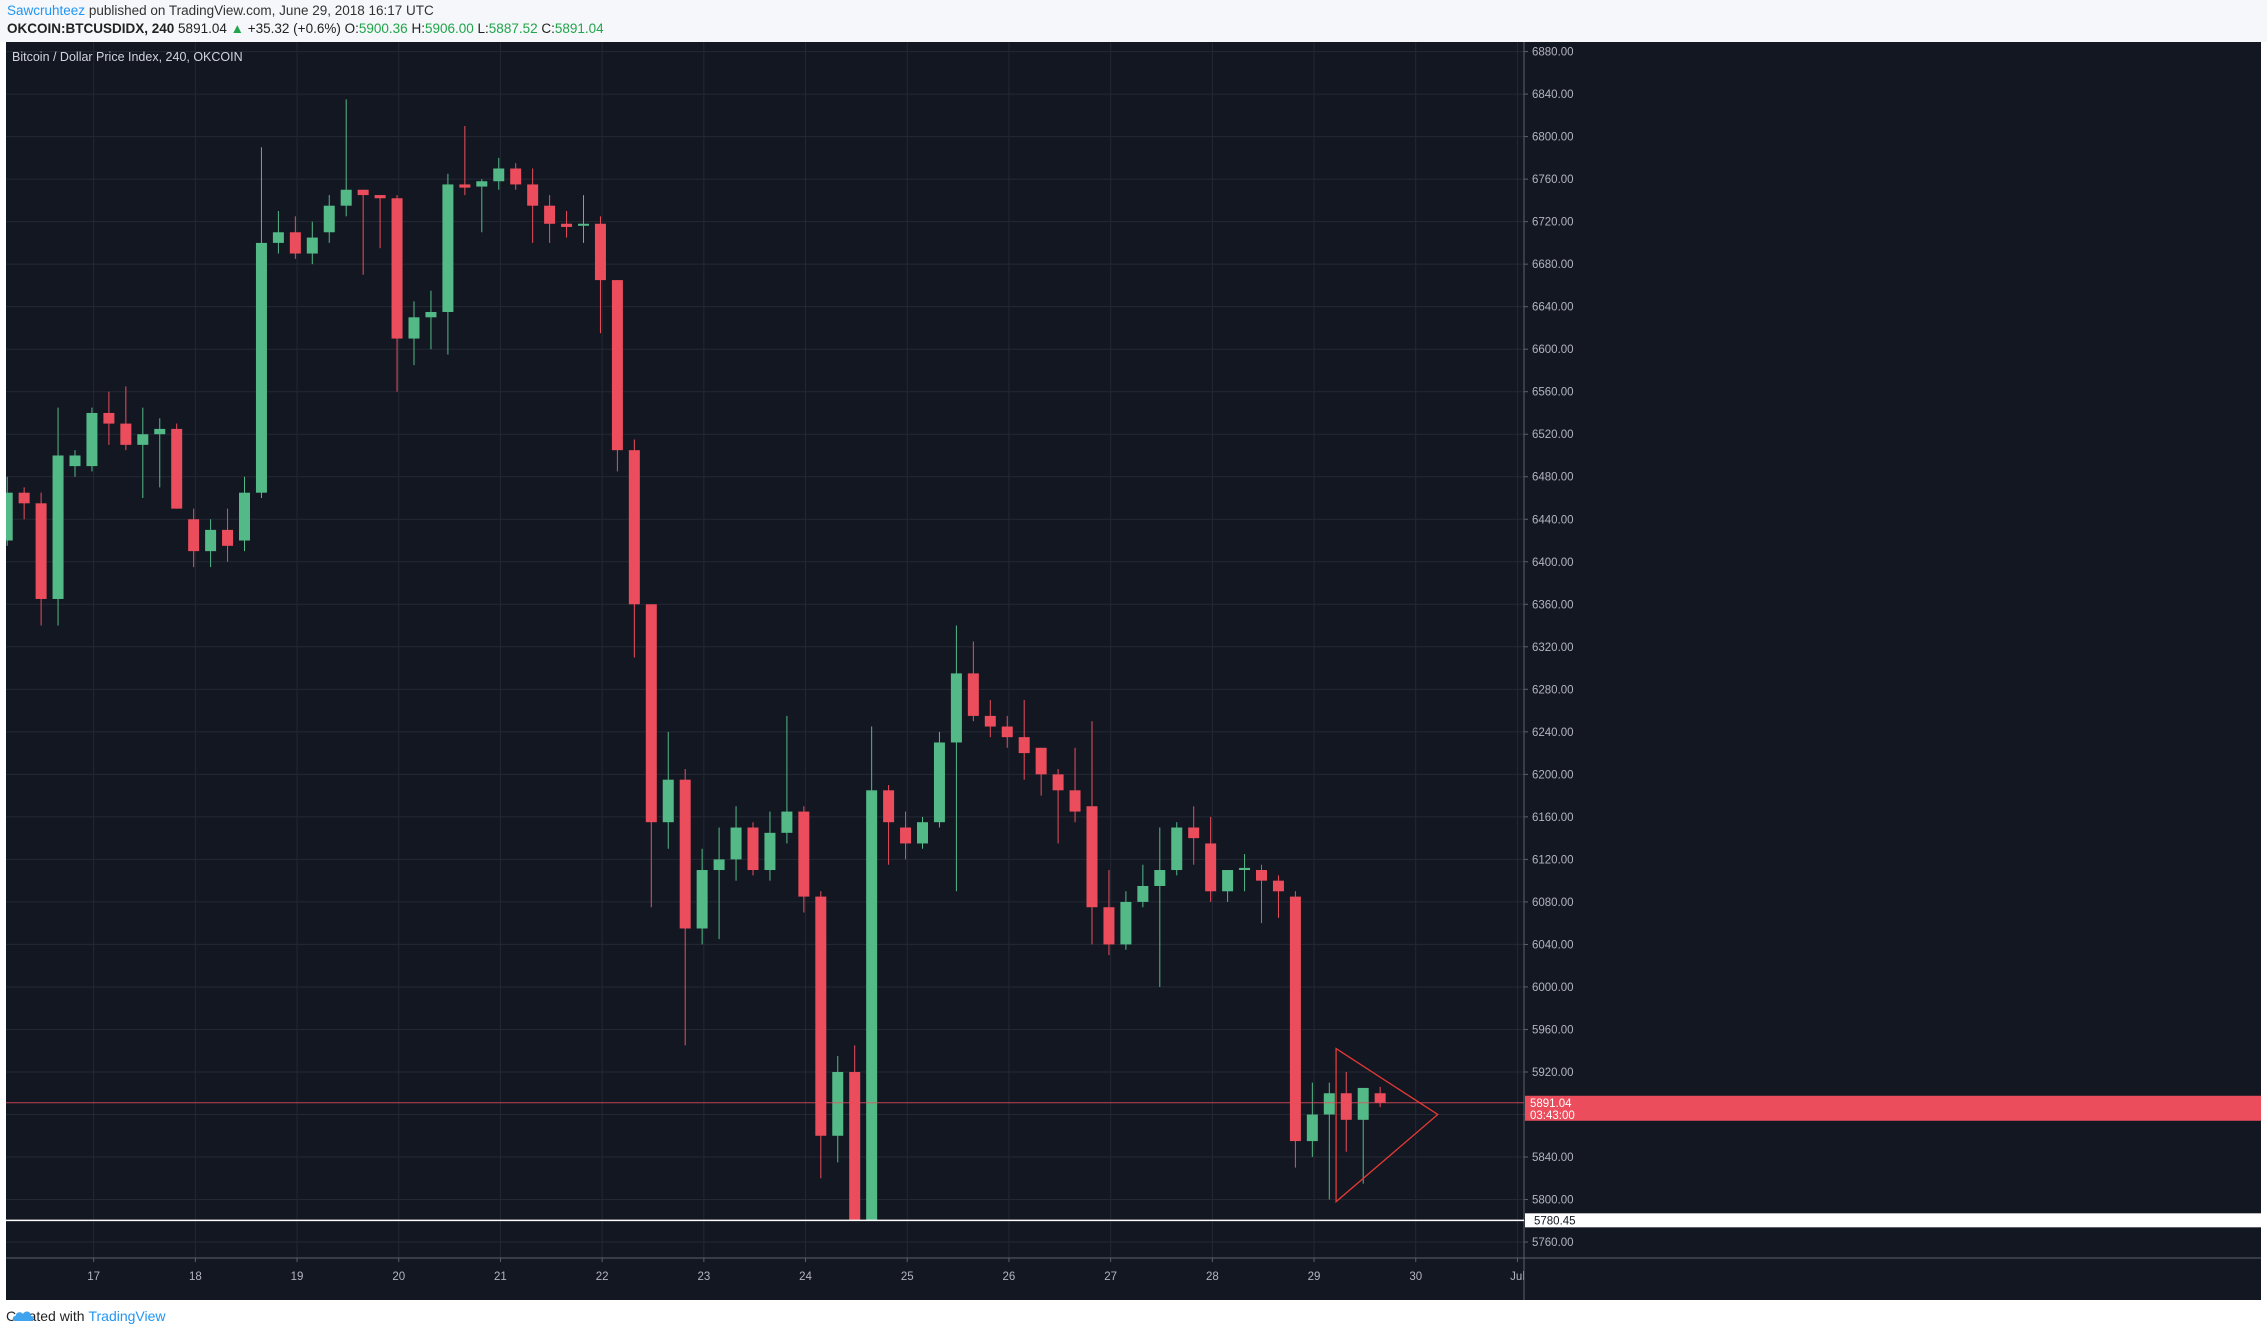  I want to click on countdown-label: 03:43:00, so click(1552, 1116).